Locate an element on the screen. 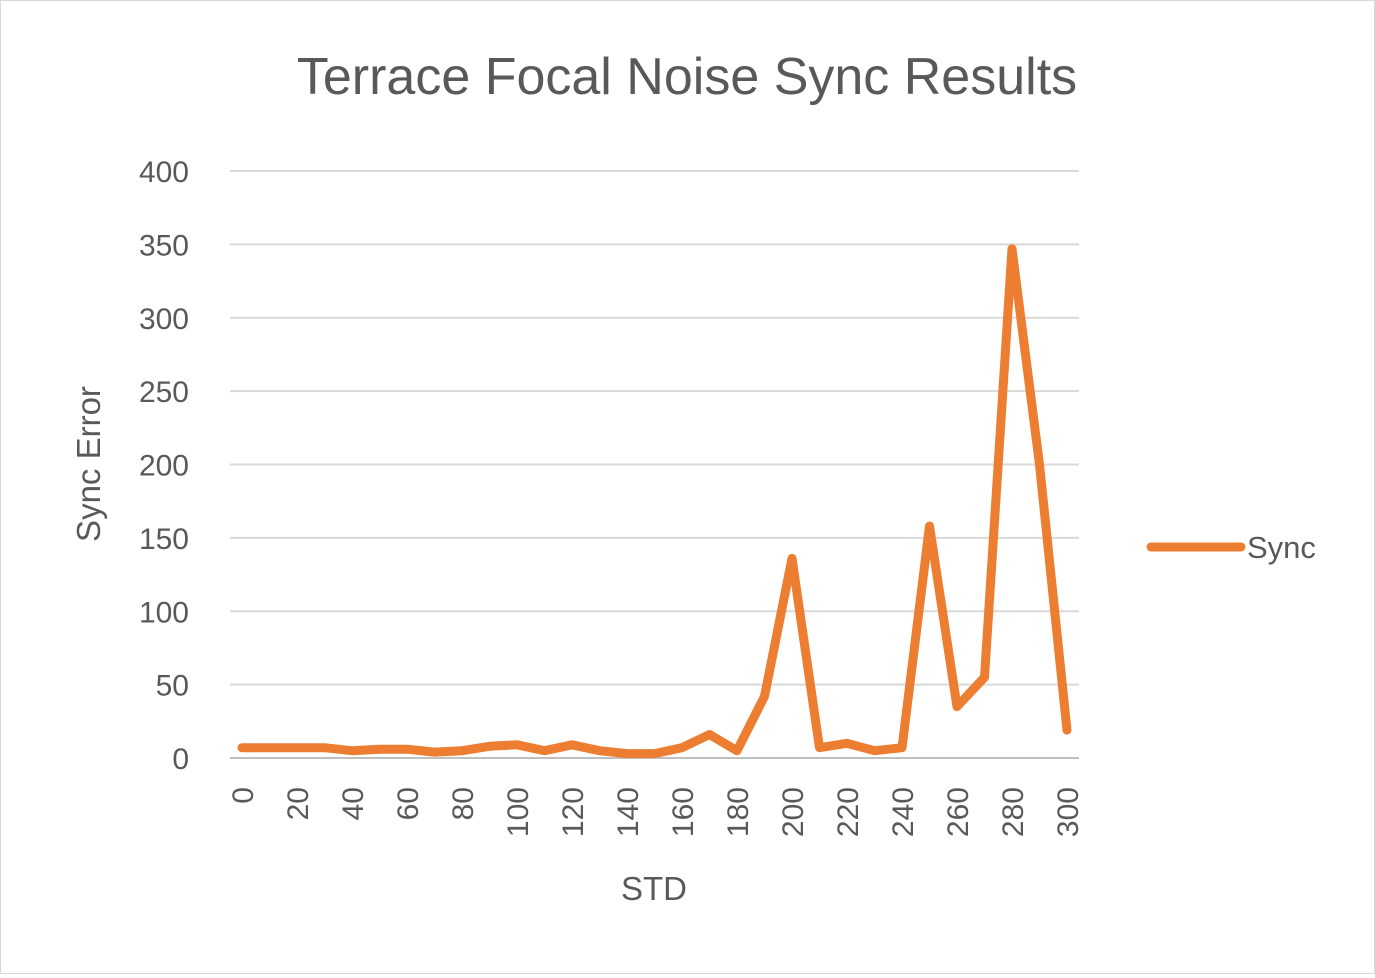 The image size is (1375, 978). x-axis-title: STD is located at coordinates (654, 888).